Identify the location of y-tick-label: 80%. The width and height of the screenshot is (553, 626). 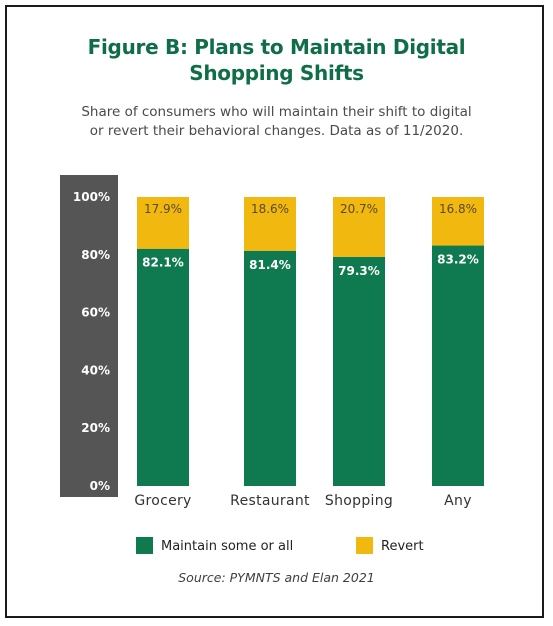
(95, 255).